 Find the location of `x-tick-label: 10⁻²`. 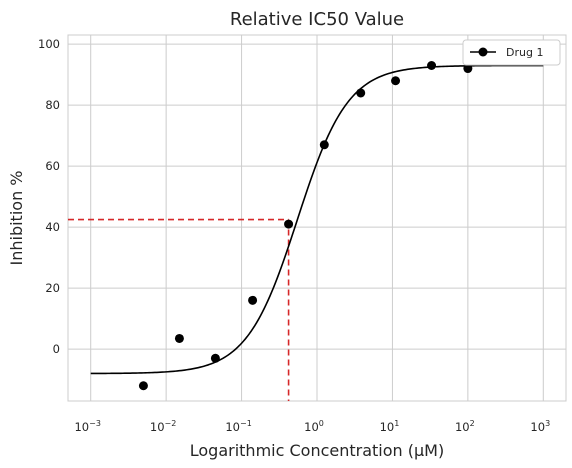

x-tick-label: 10⁻² is located at coordinates (163, 426).